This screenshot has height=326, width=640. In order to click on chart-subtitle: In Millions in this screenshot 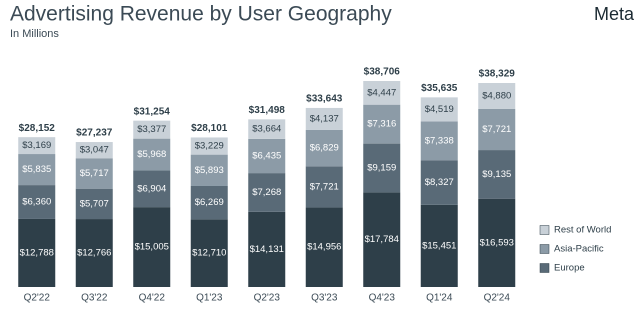, I will do `click(34, 34)`.